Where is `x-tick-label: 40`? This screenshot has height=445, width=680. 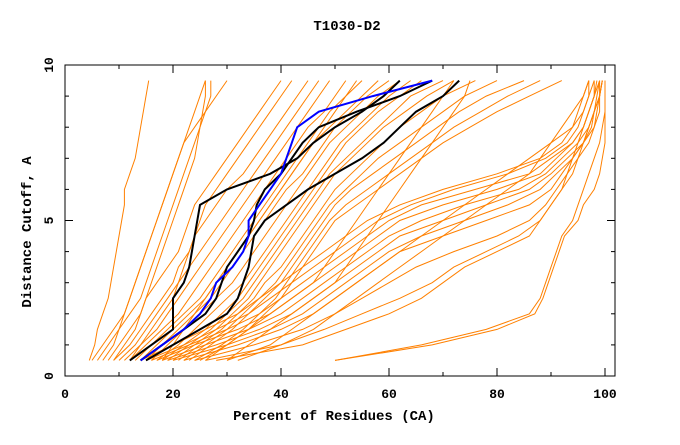 x-tick-label: 40 is located at coordinates (281, 394).